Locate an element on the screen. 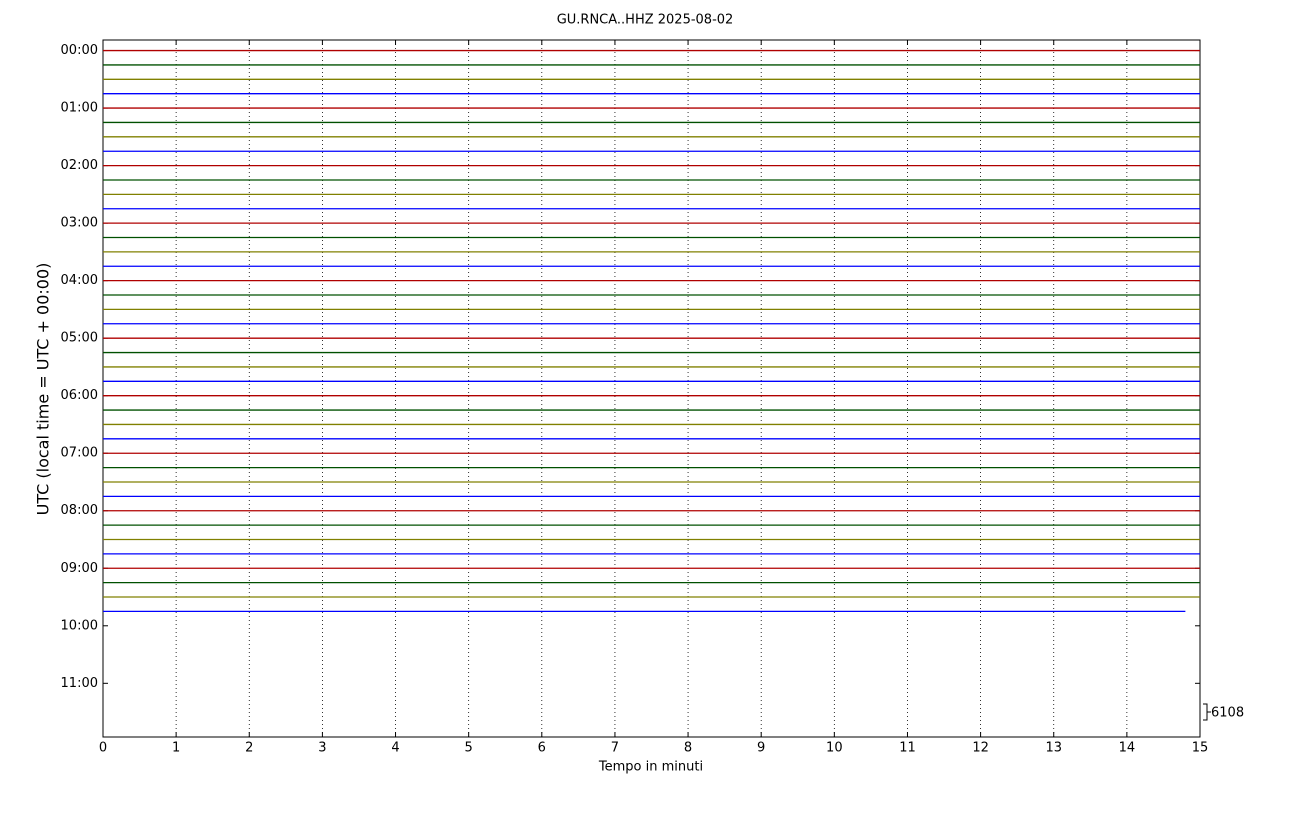  x-tick-label: 5 is located at coordinates (469, 748).